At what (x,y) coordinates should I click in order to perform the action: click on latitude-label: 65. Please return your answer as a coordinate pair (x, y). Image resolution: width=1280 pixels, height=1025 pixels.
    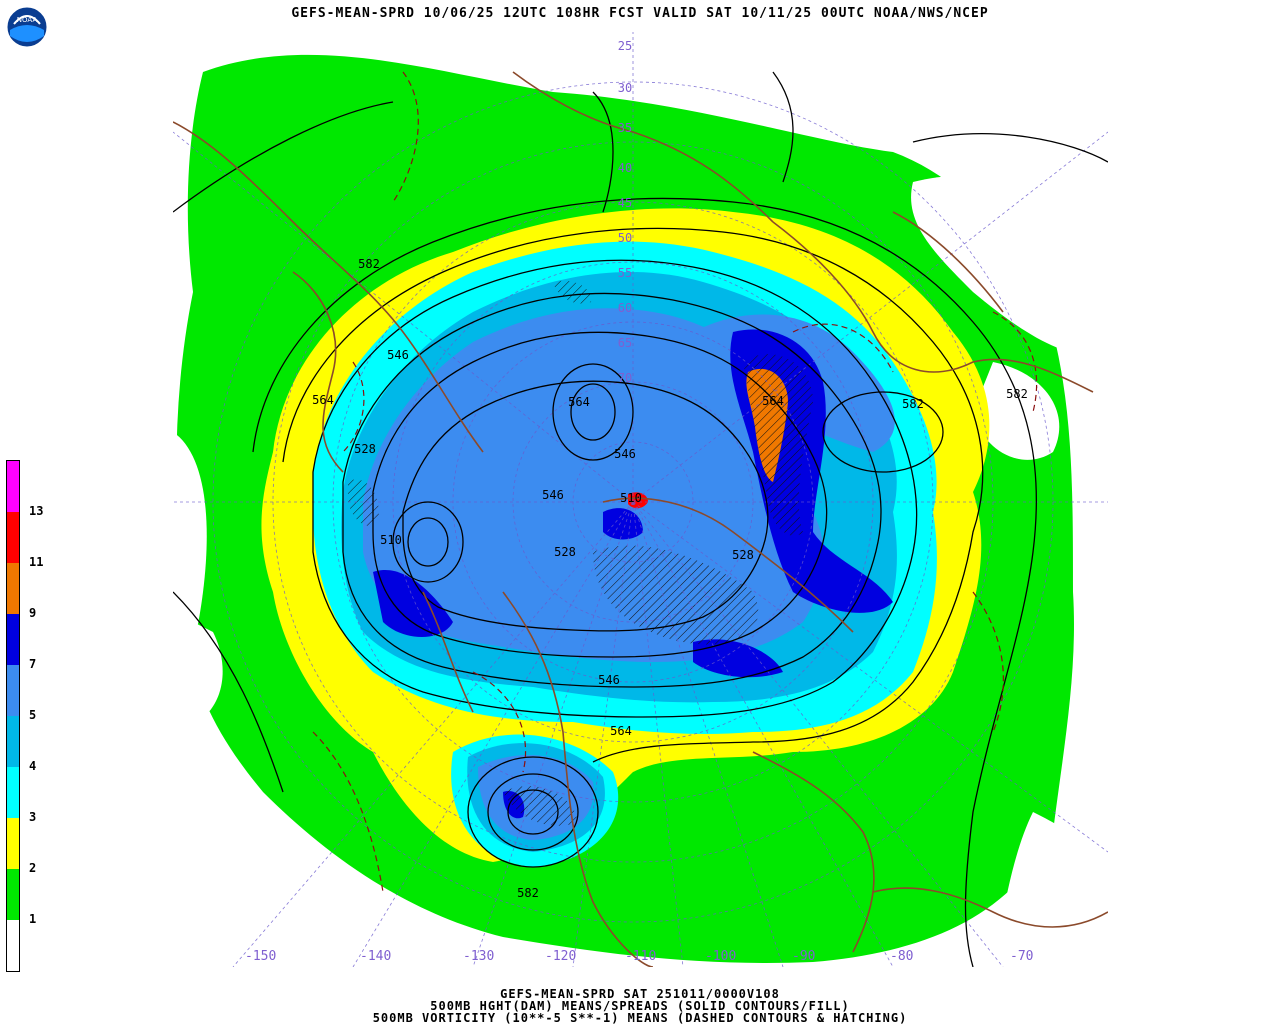
    Looking at the image, I should click on (625, 343).